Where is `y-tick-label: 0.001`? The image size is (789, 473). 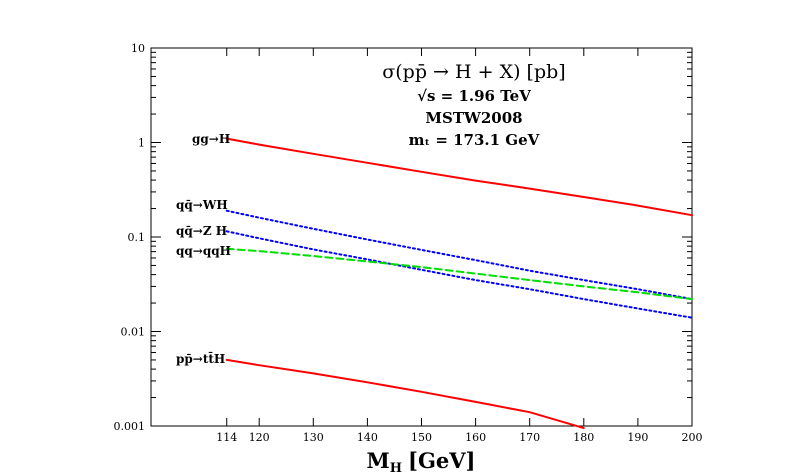
y-tick-label: 0.001 is located at coordinates (130, 426).